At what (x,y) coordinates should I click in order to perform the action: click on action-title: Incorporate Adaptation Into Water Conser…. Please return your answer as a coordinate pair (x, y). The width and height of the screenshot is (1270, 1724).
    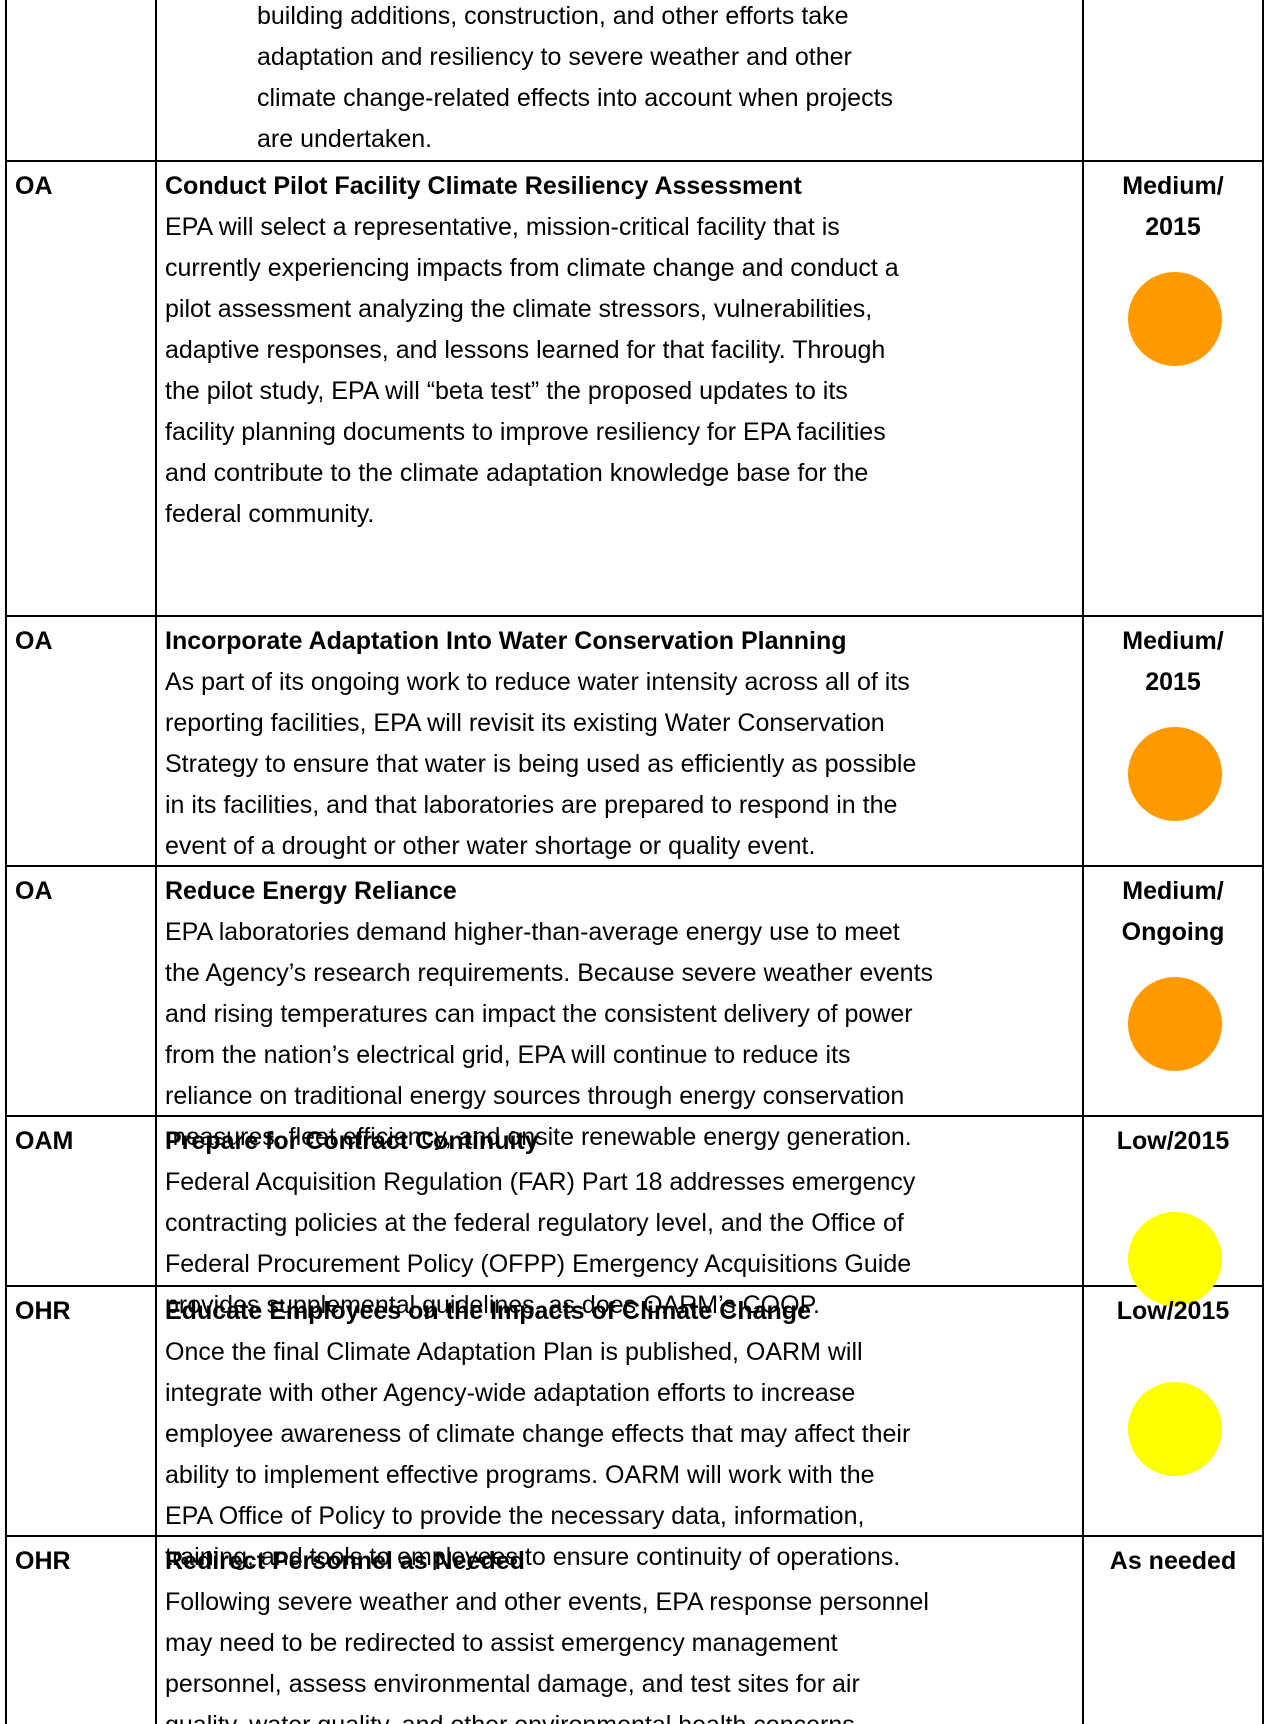
    Looking at the image, I should click on (506, 641).